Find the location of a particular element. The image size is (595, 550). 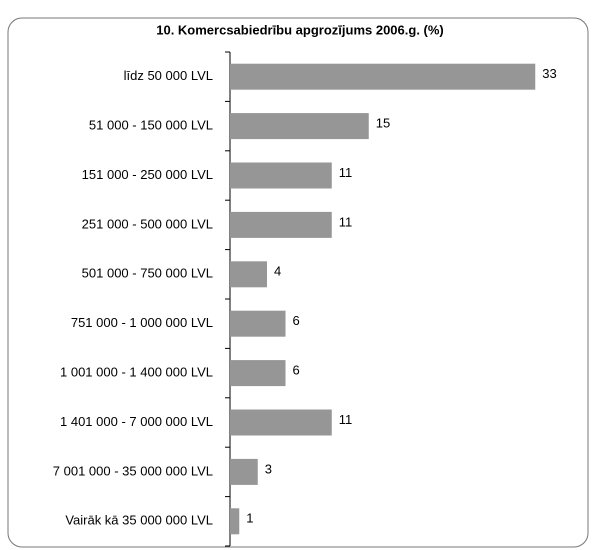

category-label: 251 000 - 500 000 LVL is located at coordinates (147, 223).